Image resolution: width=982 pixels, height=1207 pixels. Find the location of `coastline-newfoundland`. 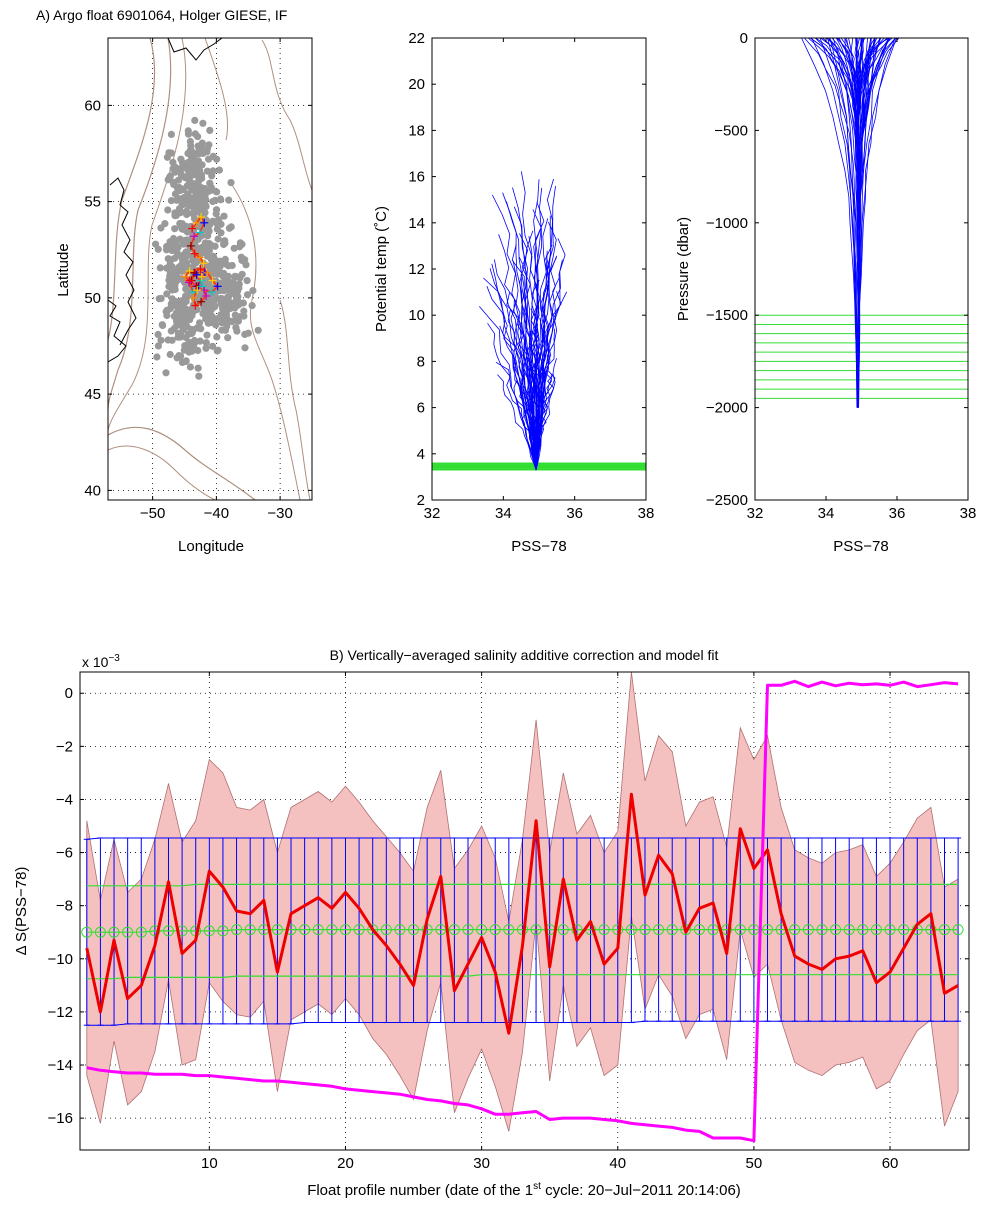

coastline-newfoundland is located at coordinates (117, 331).